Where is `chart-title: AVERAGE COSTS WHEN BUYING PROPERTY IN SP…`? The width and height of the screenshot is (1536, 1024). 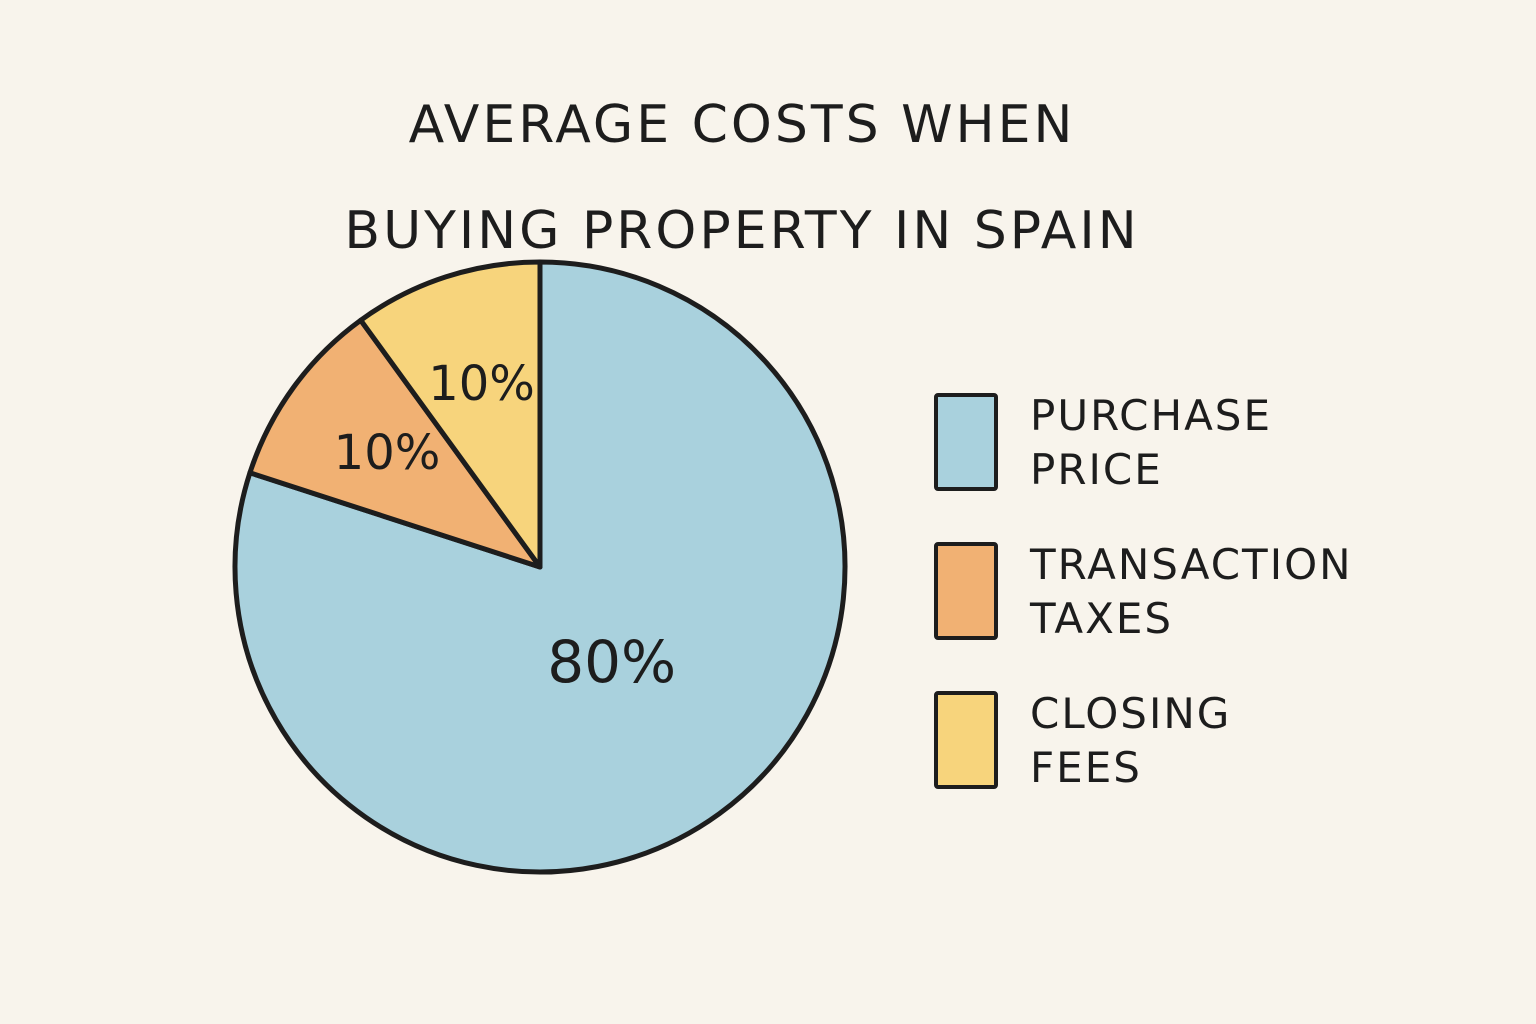 chart-title: AVERAGE COSTS WHEN BUYING PROPERTY IN SP… is located at coordinates (742, 178).